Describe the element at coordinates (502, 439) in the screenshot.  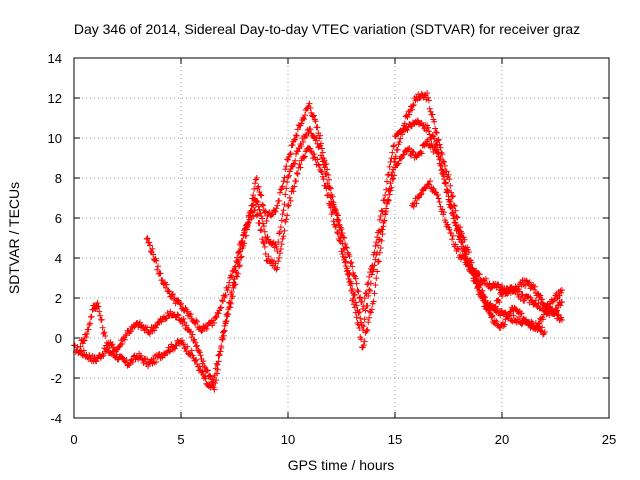
I see `x-tick-label: 20` at that location.